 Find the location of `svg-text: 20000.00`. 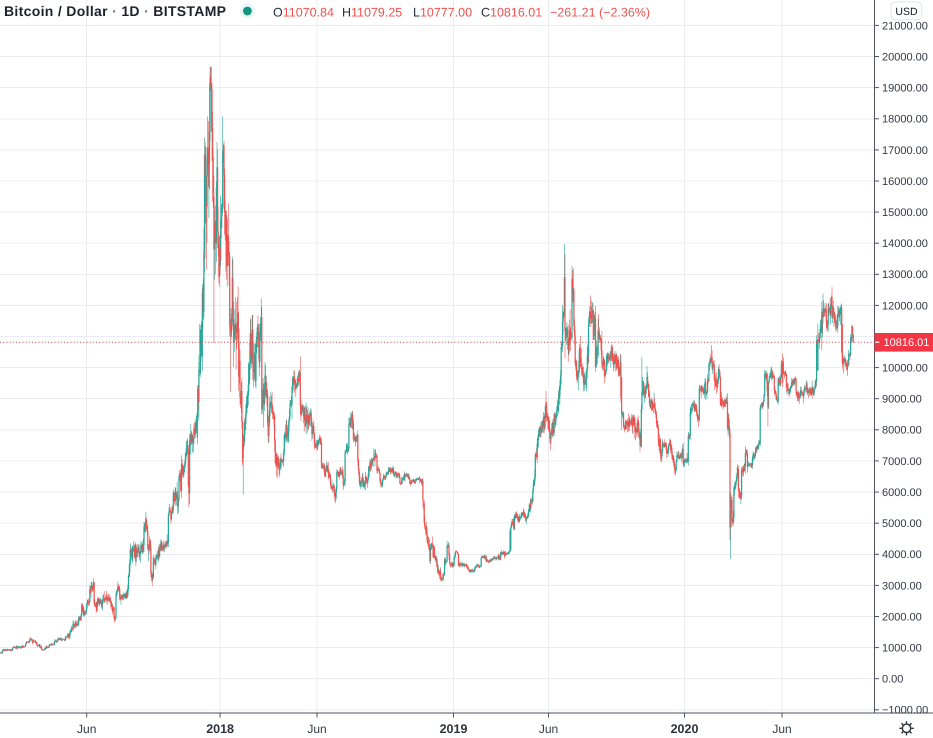

svg-text: 20000.00 is located at coordinates (905, 57).